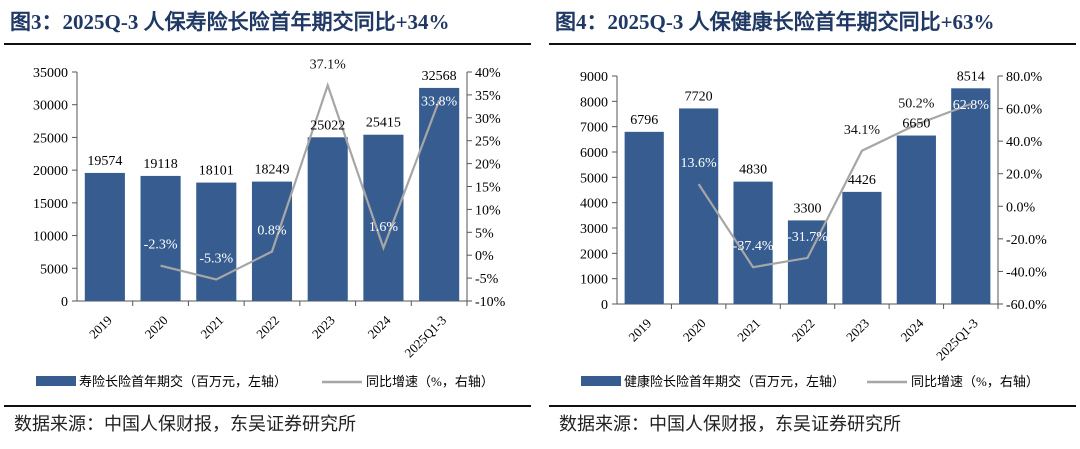 Image resolution: width=1080 pixels, height=449 pixels. Describe the element at coordinates (753, 170) in the screenshot. I see `bar-value-label: 4830` at that location.